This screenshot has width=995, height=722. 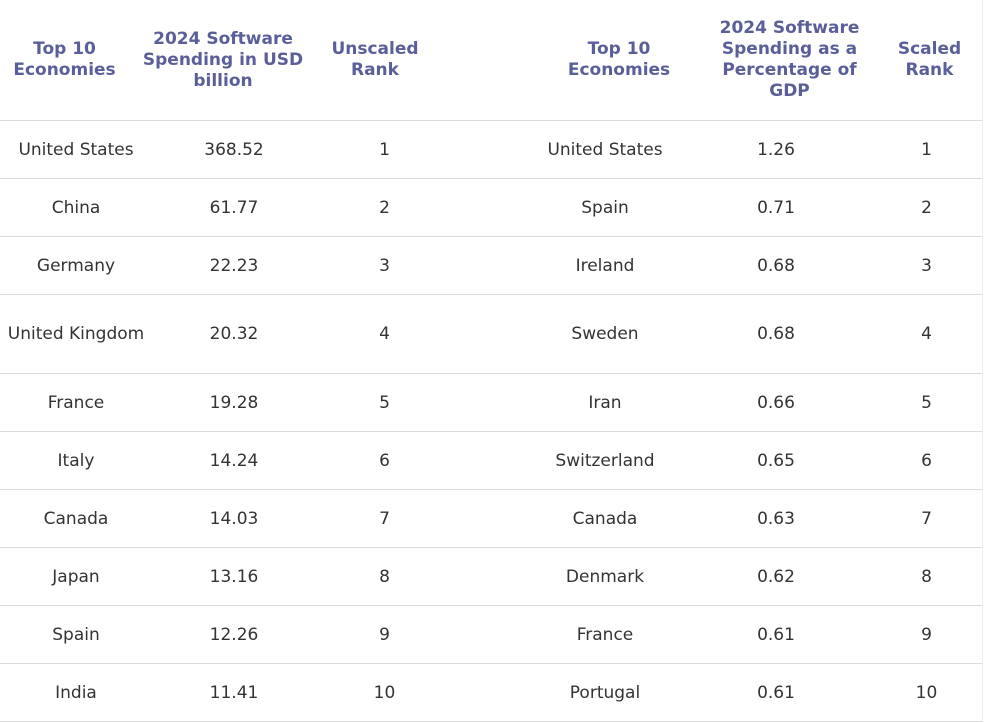 What do you see at coordinates (926, 334) in the screenshot?
I see `cell-scaled-rank: 4` at bounding box center [926, 334].